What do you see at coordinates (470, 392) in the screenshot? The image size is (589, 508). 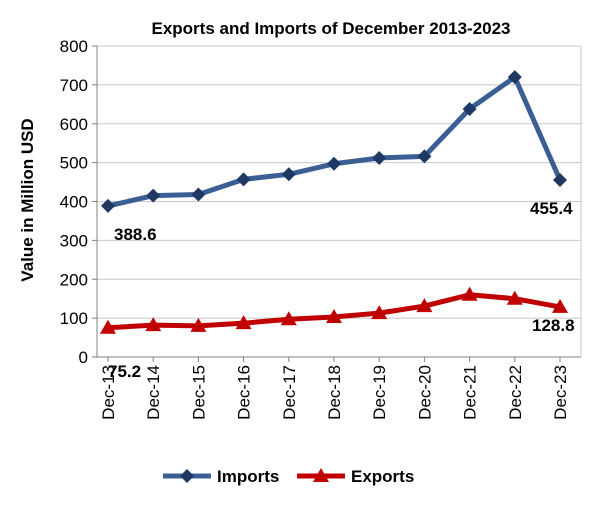 I see `x-tick-Dec-21: Dec-21` at bounding box center [470, 392].